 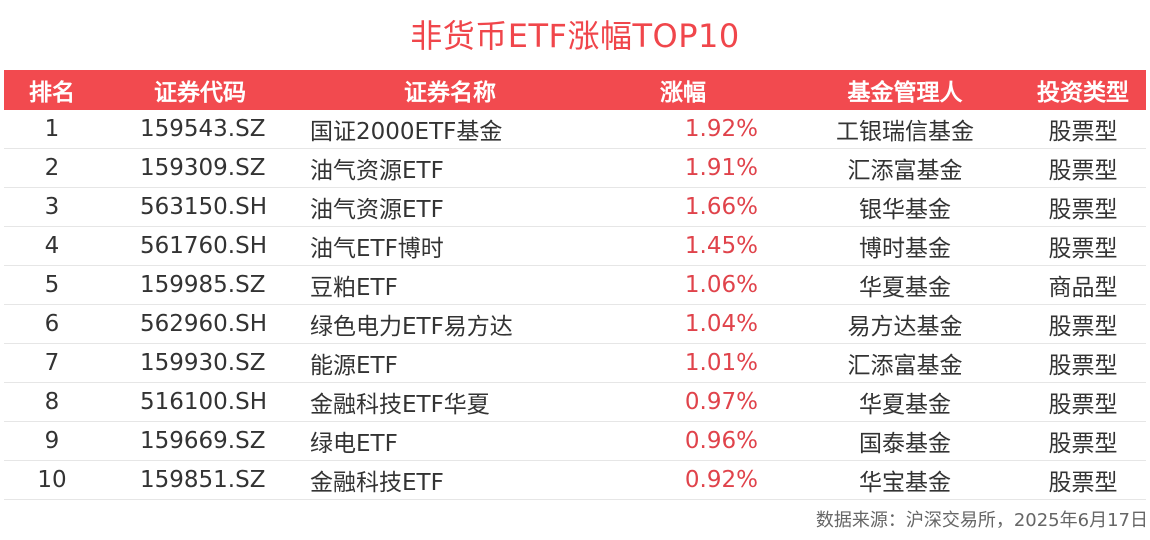 I want to click on cell-rank: 7, so click(x=52, y=363).